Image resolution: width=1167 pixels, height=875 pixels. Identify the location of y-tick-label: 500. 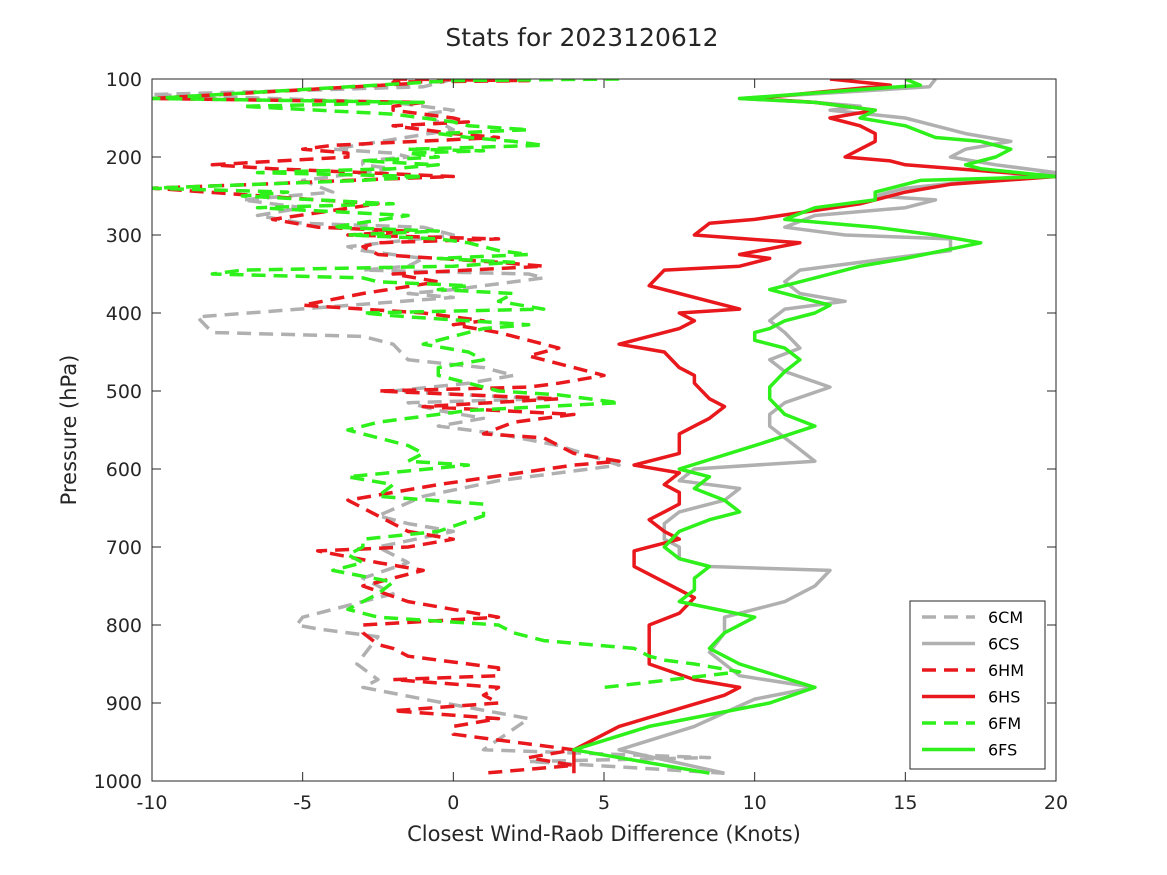
(124, 392).